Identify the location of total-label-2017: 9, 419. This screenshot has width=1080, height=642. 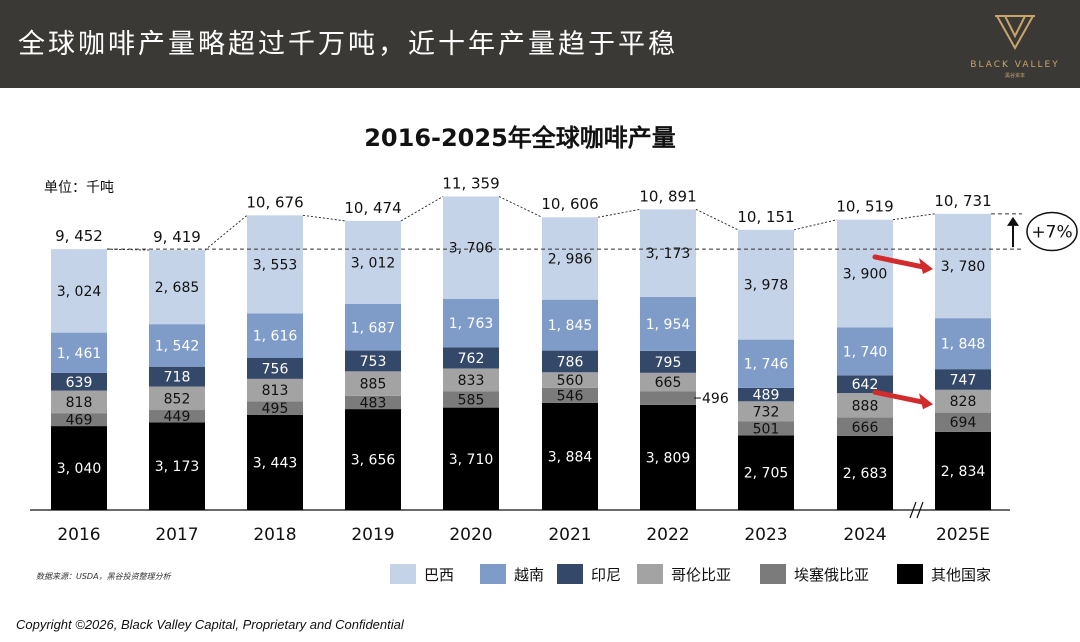
(177, 237).